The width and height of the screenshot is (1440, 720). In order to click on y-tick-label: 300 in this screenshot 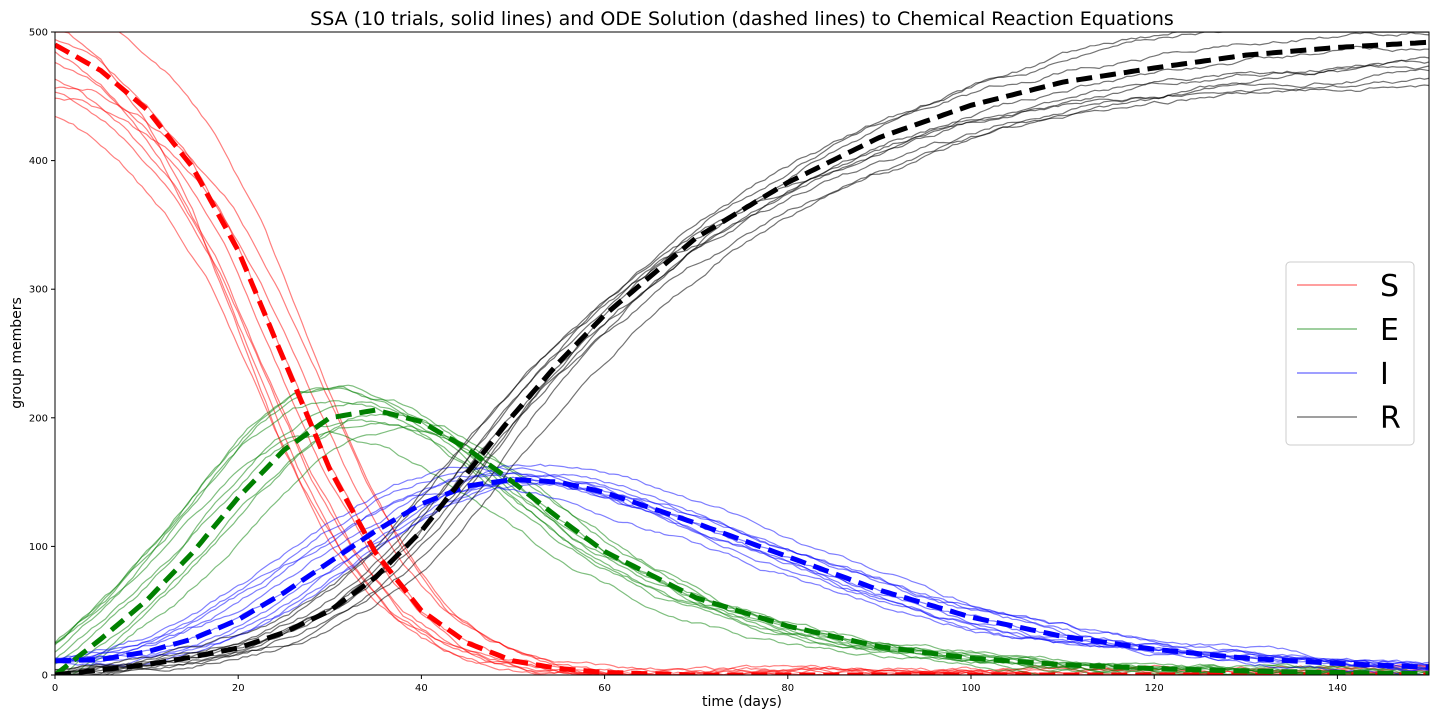, I will do `click(38, 290)`.